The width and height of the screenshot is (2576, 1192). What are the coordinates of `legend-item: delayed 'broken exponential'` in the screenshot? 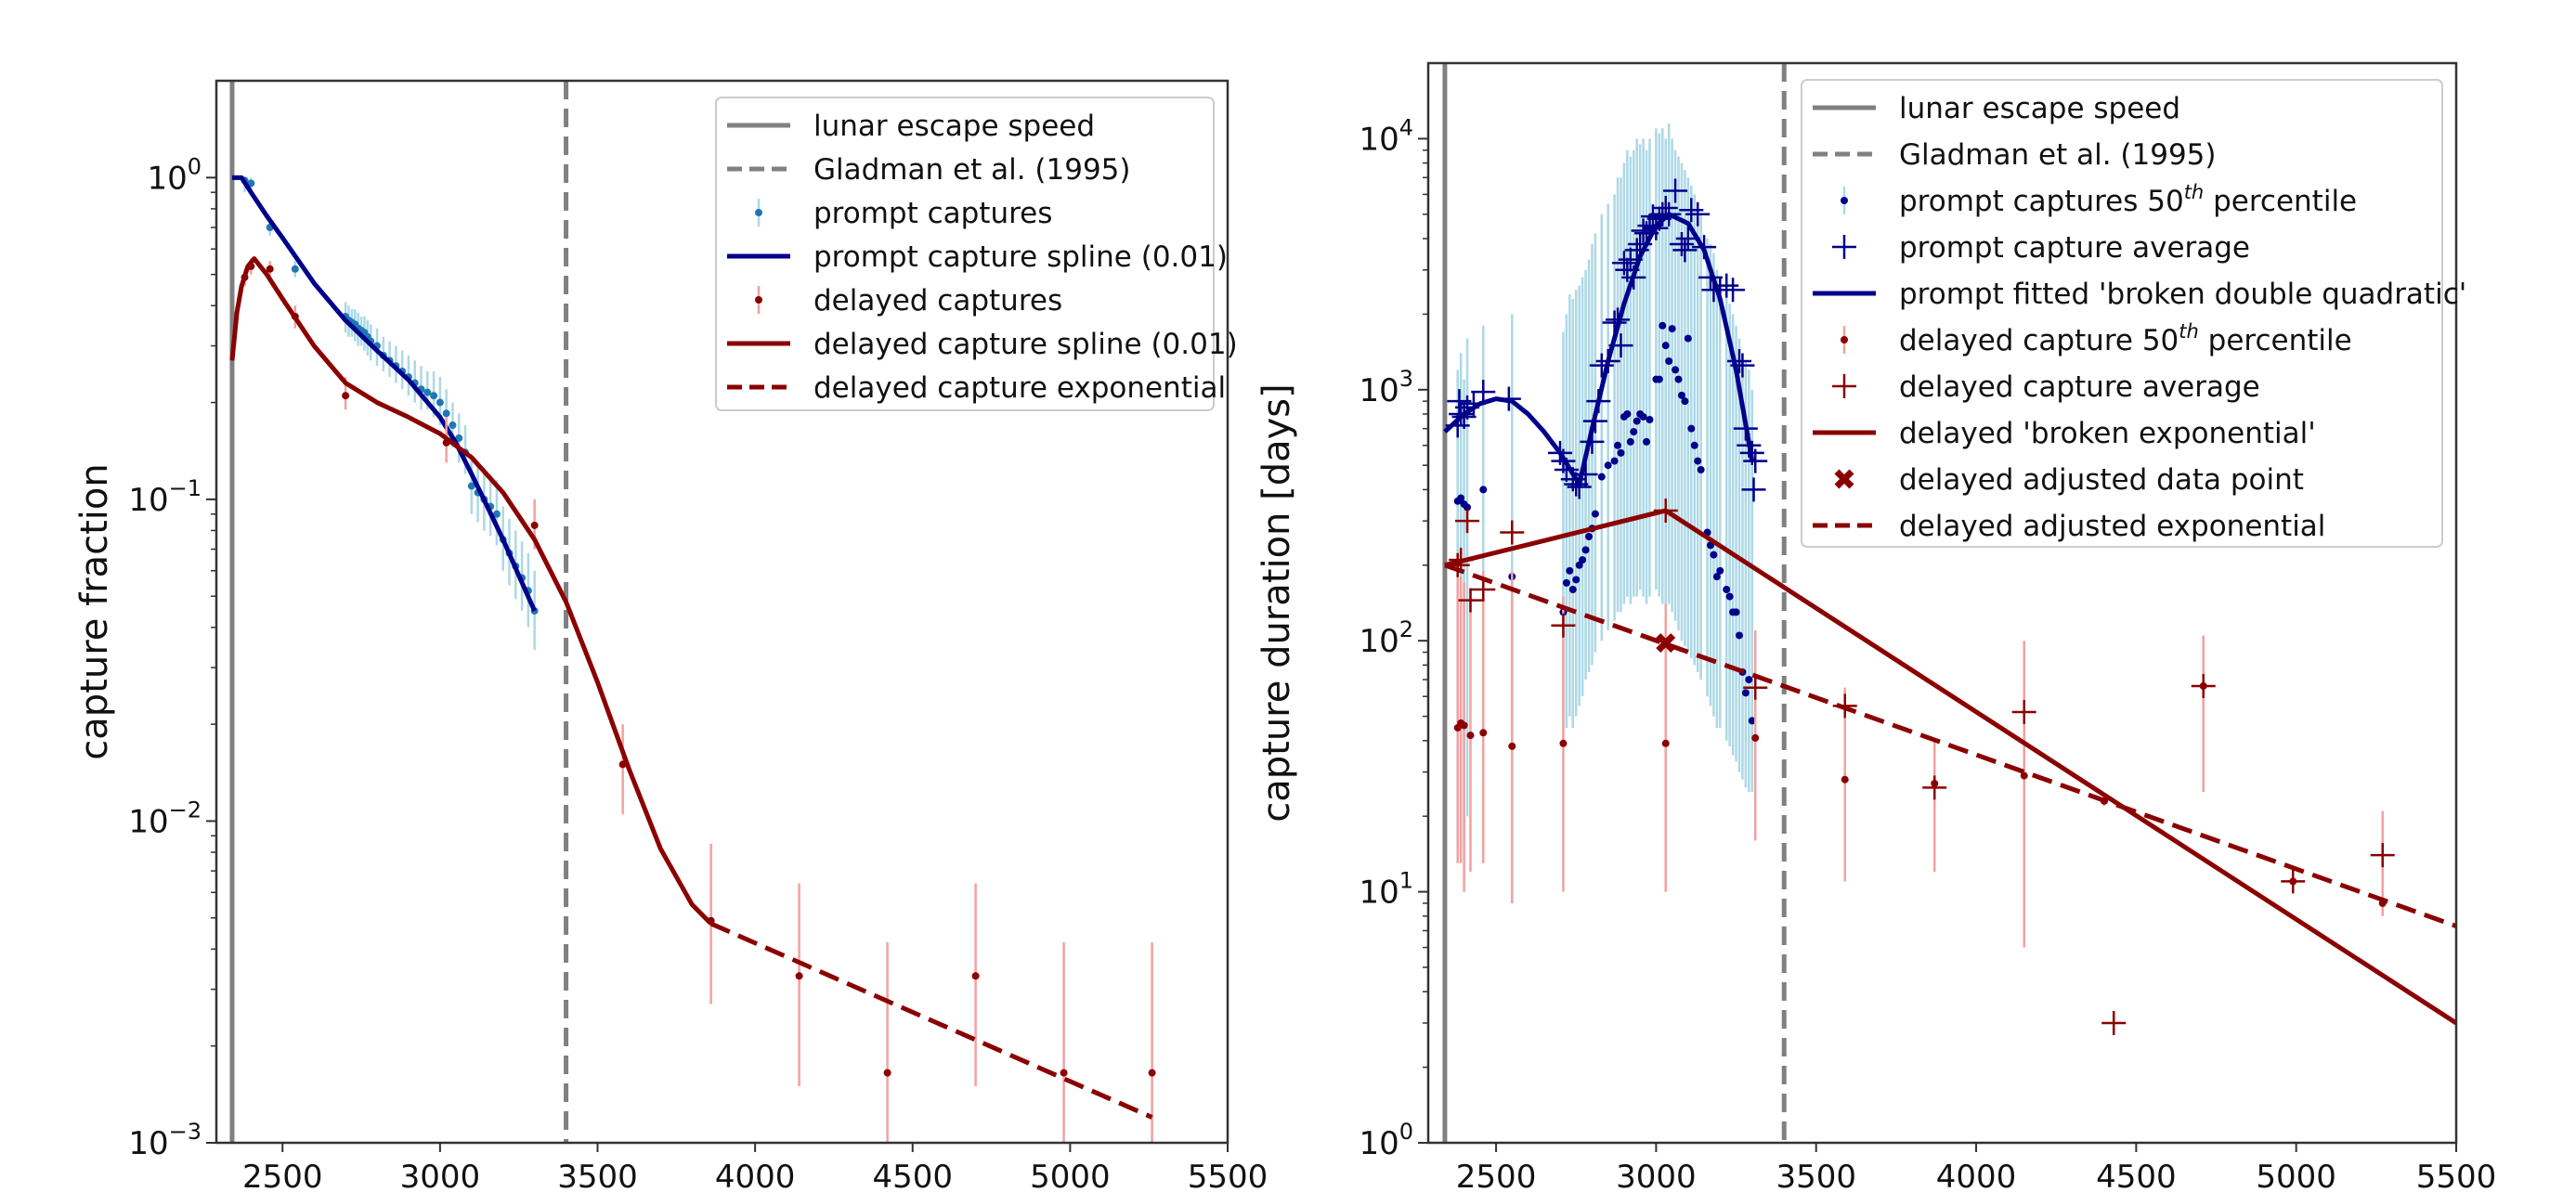 It's located at (2064, 434).